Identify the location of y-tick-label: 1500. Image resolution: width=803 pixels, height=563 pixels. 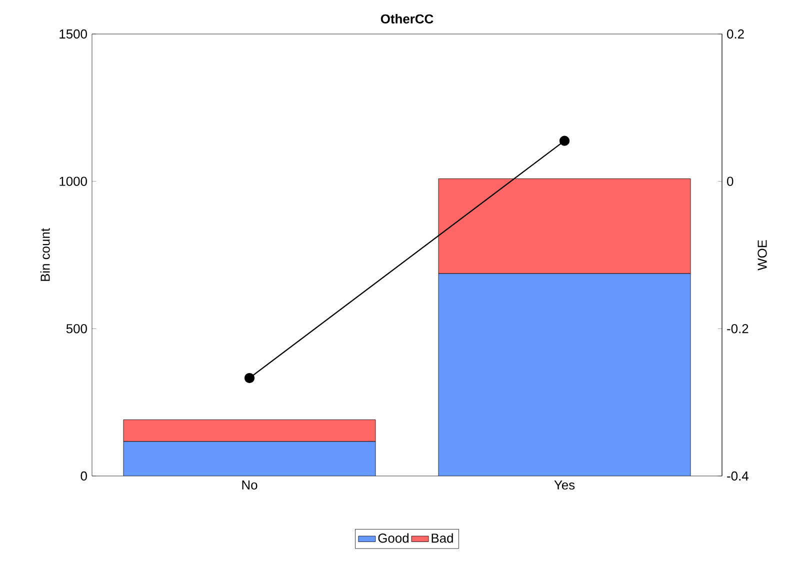
(73, 34).